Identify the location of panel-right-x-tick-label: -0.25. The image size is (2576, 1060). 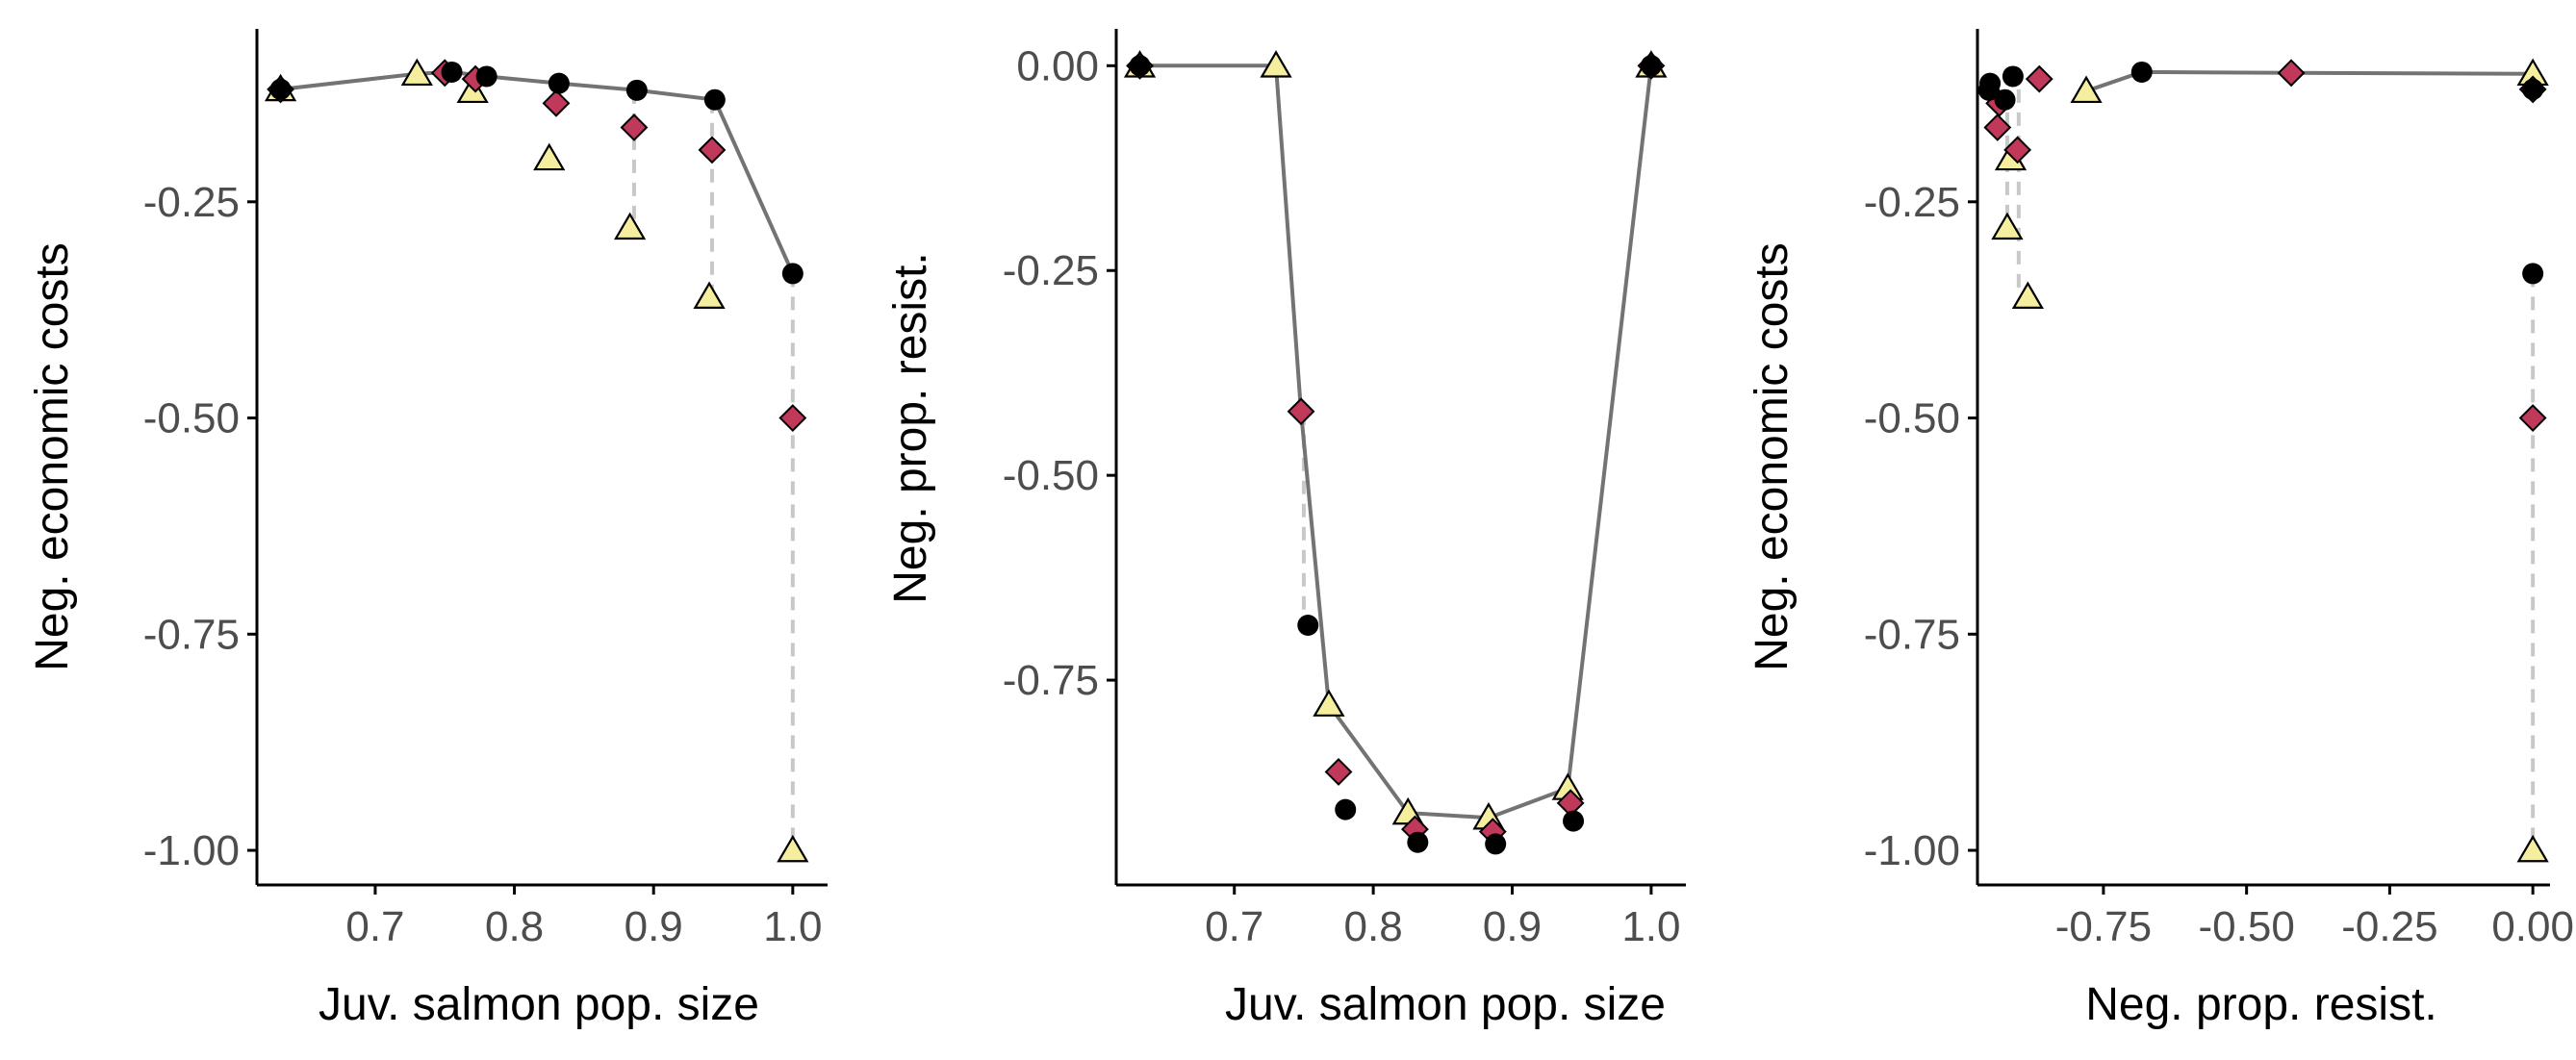
(2389, 927).